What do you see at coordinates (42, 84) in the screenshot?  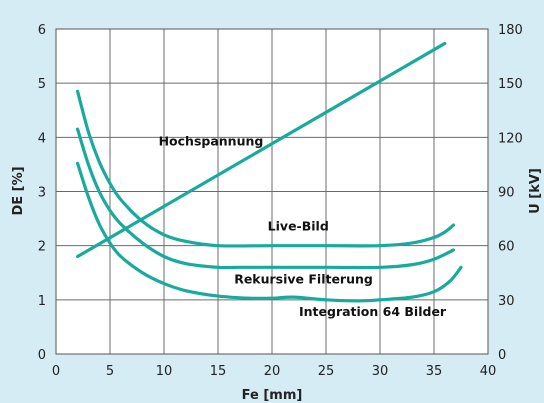 I see `y-left-tick-label-5: 5` at bounding box center [42, 84].